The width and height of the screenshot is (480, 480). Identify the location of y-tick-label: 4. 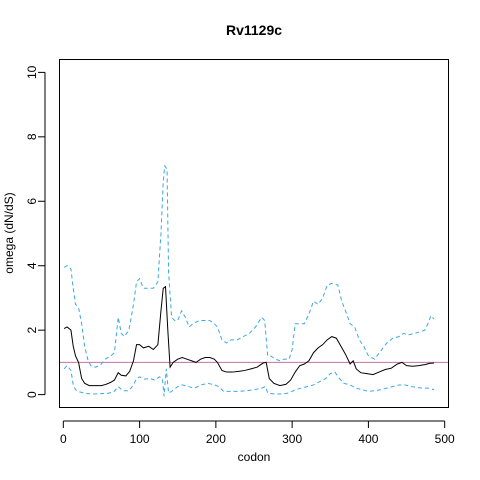
(32, 265).